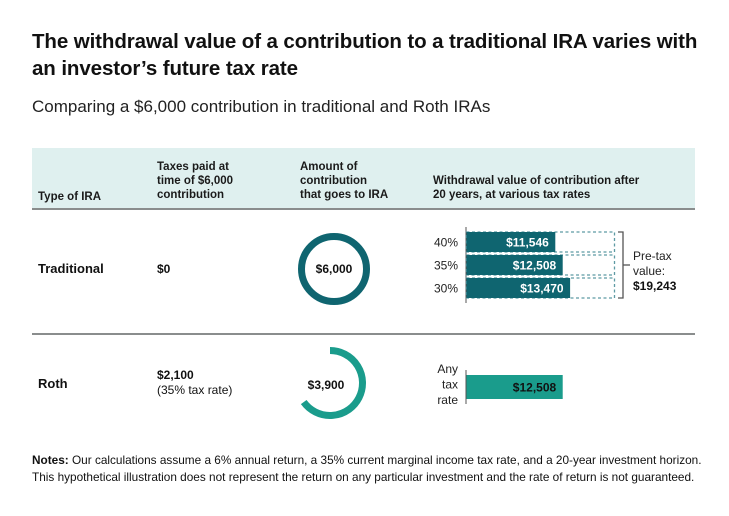 The image size is (729, 516). Describe the element at coordinates (536, 181) in the screenshot. I see `header-line: Withdrawal value of contribution after` at that location.